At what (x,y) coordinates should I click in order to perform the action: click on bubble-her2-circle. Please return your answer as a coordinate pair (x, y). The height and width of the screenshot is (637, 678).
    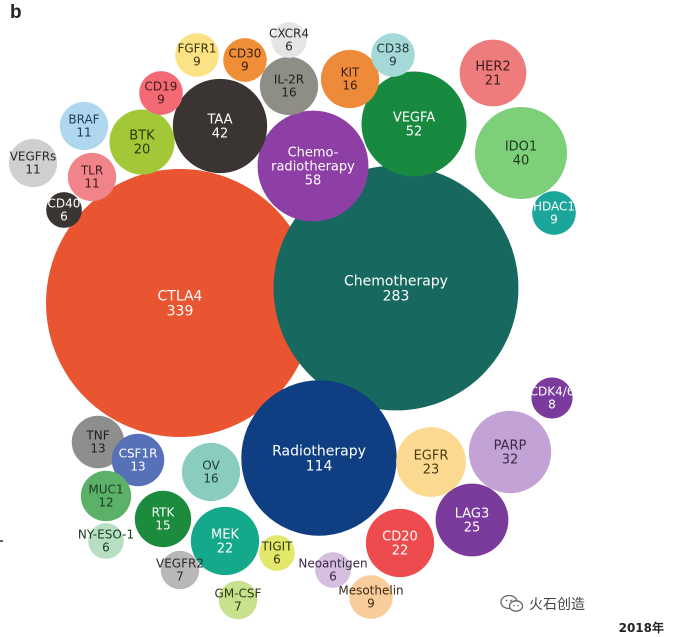
    Looking at the image, I should click on (493, 73).